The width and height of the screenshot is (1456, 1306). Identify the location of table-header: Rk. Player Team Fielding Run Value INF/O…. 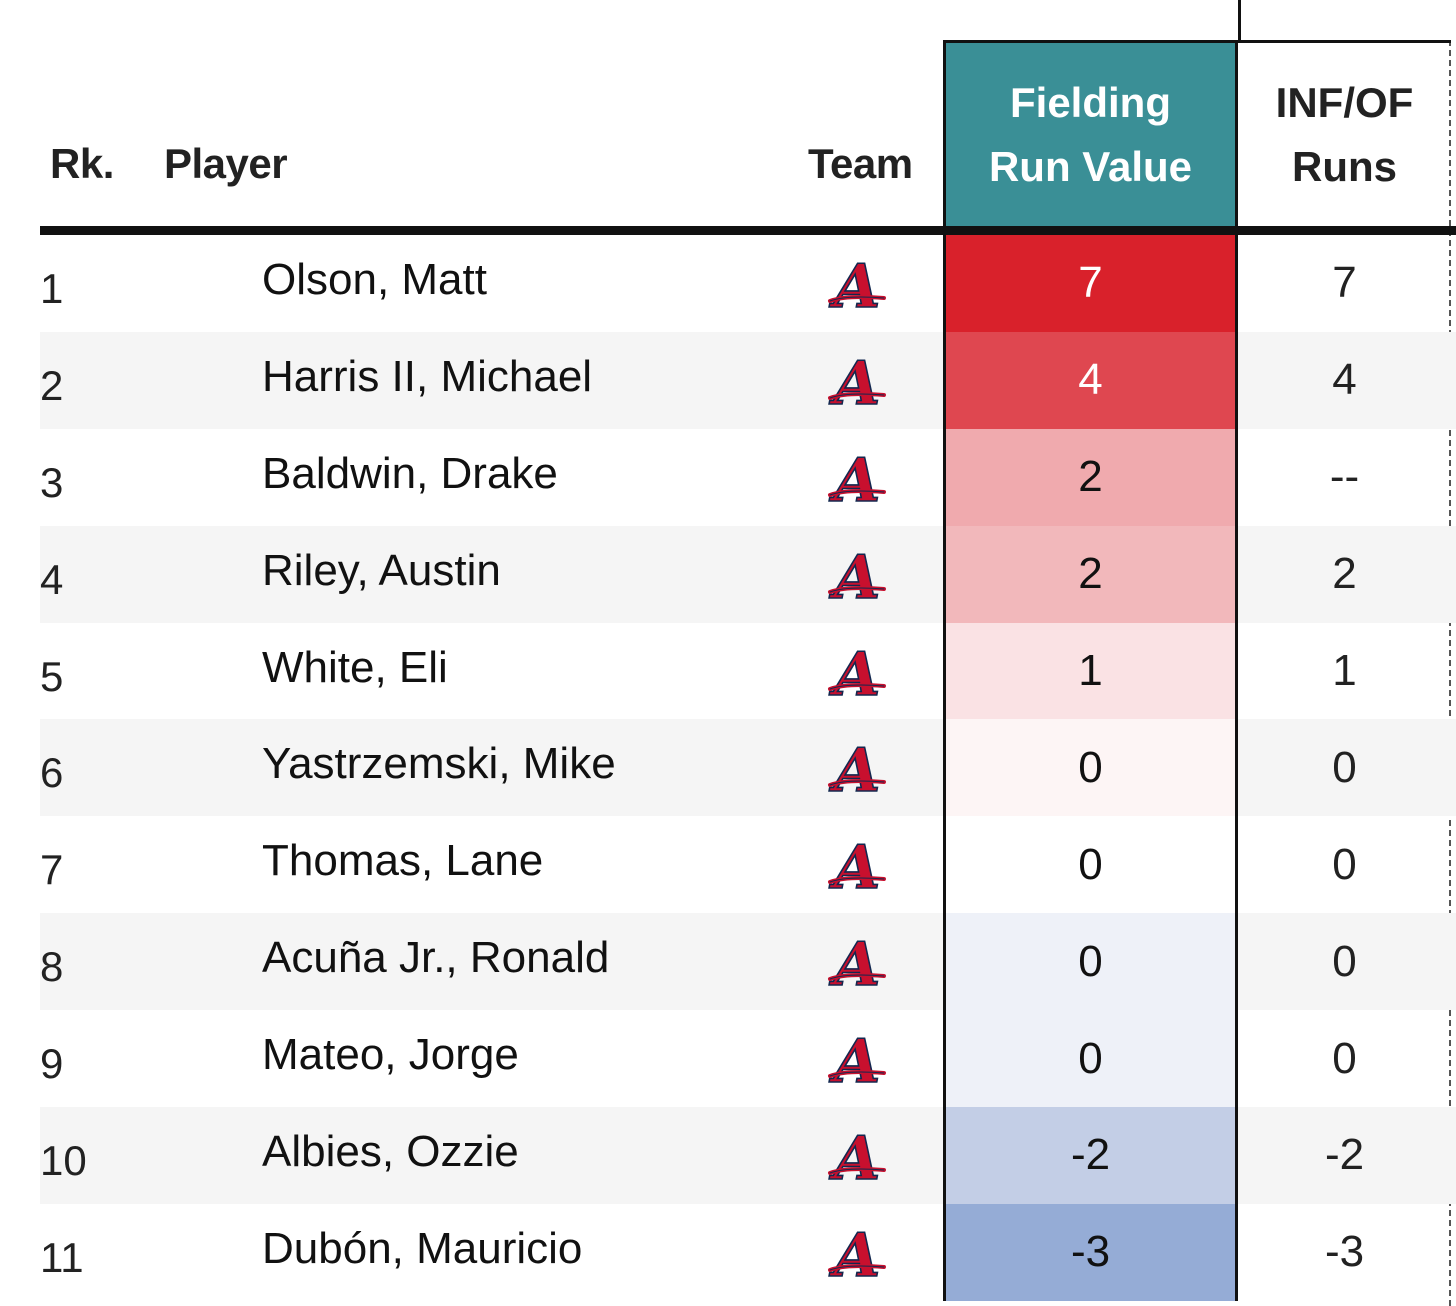
(748, 133).